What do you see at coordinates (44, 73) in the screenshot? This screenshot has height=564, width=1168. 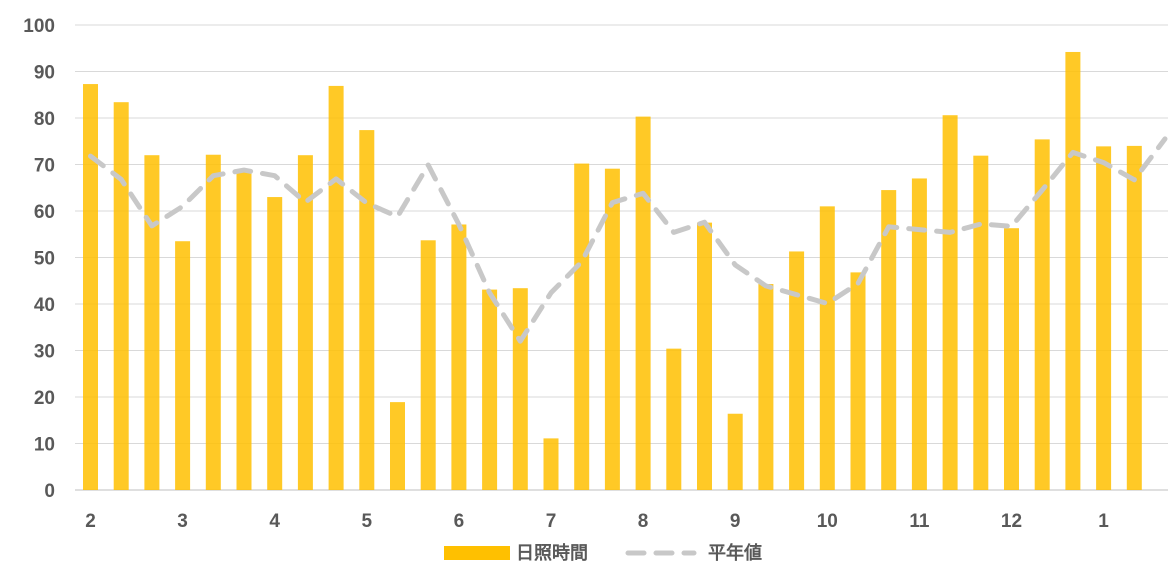 I see `y-tick-label: 90` at bounding box center [44, 73].